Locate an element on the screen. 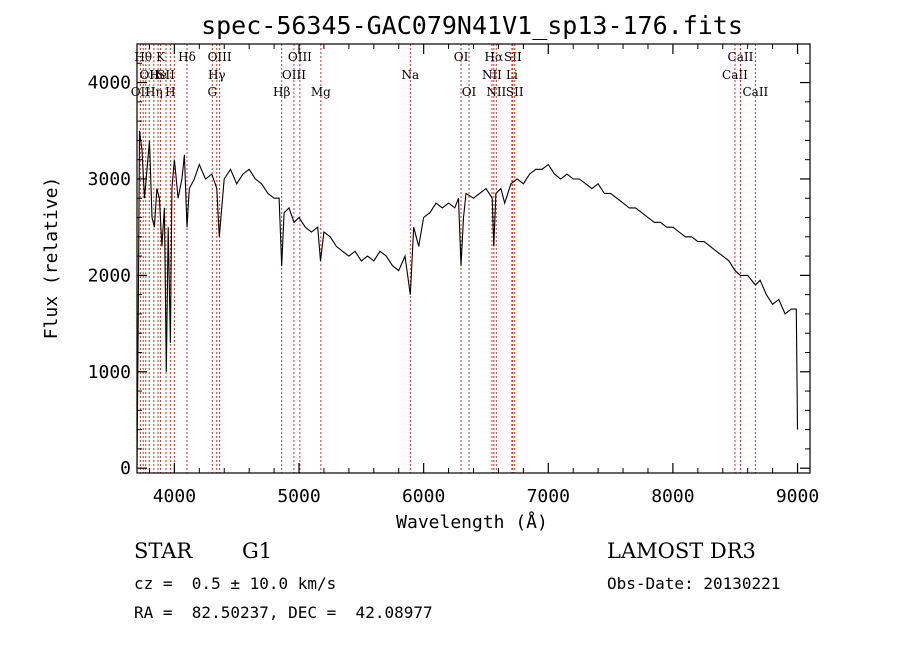 The width and height of the screenshot is (900, 649). x-tick-label-3: 7000 is located at coordinates (548, 496).